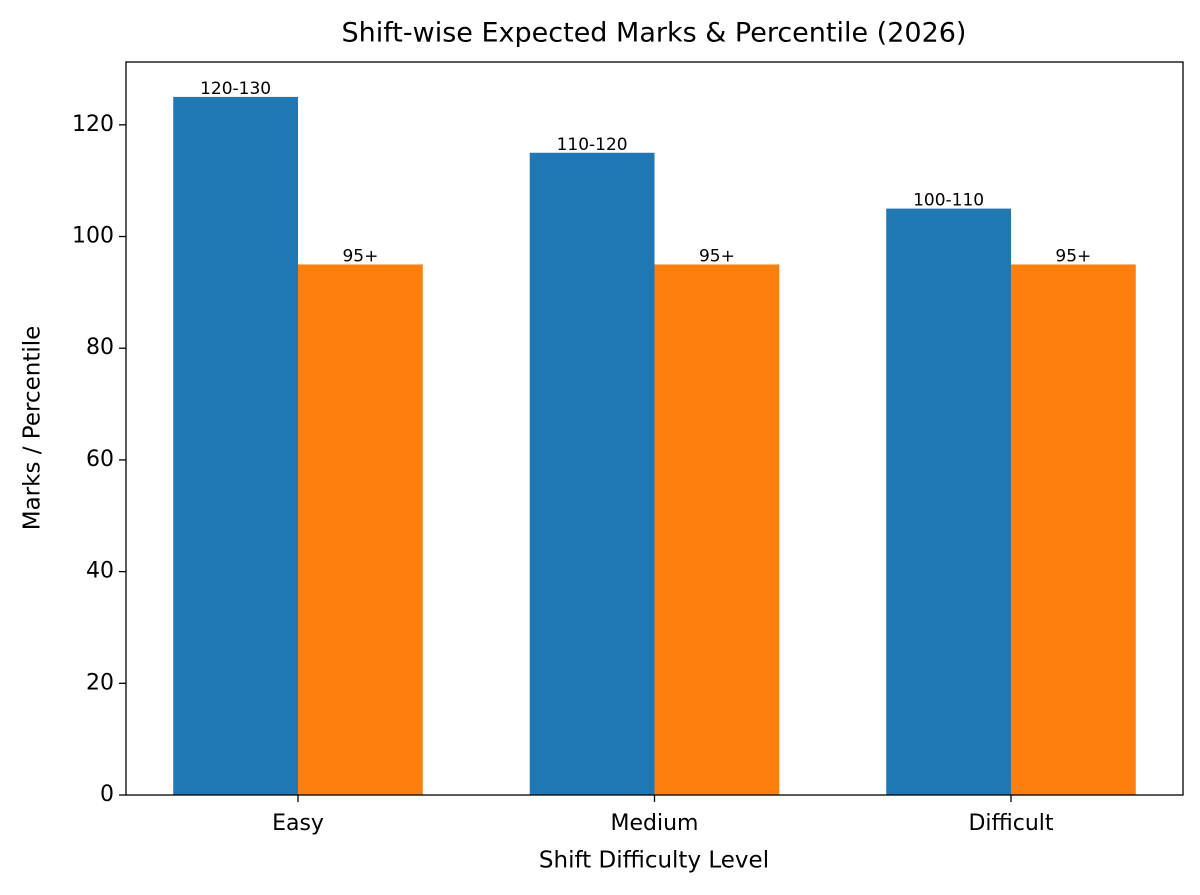  I want to click on value-label: 110-120, so click(592, 145).